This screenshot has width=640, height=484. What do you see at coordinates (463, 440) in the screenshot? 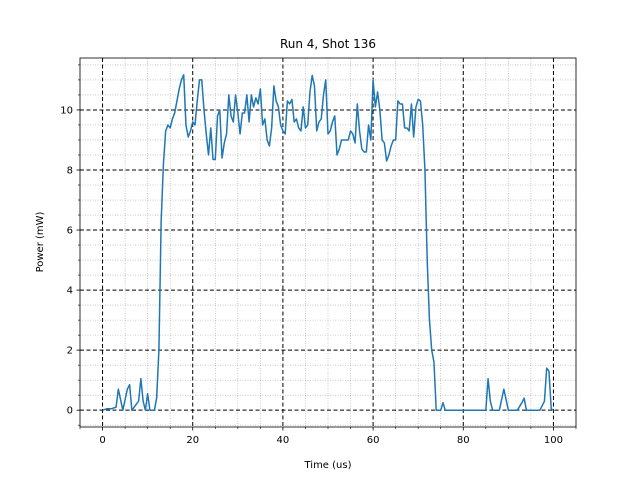
I see `x-tick-label: 80` at bounding box center [463, 440].